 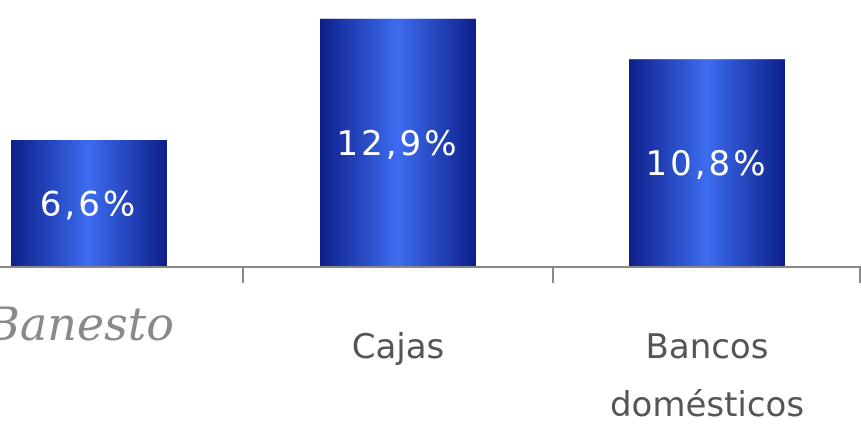 What do you see at coordinates (87, 324) in the screenshot?
I see `banesto-logo-label: Banesto` at bounding box center [87, 324].